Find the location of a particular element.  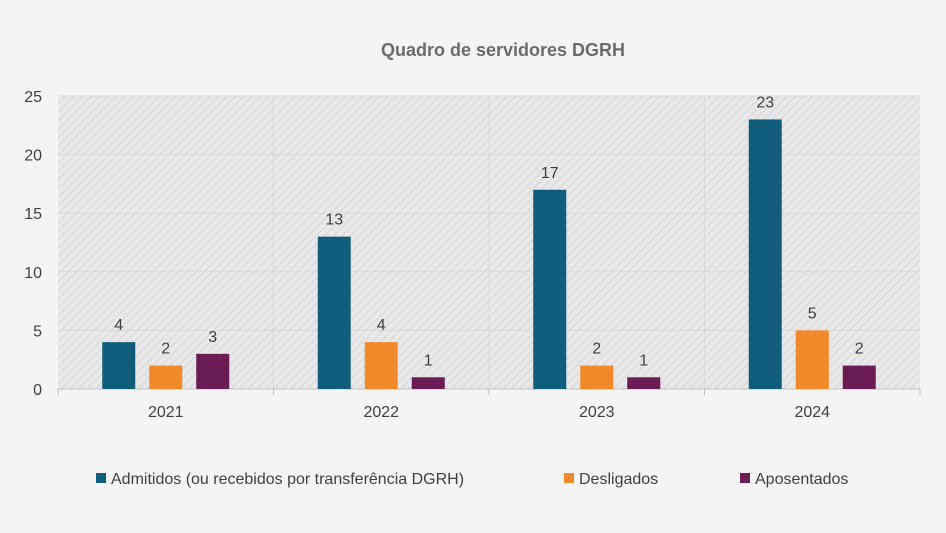

x-tick-label: 2024 is located at coordinates (812, 412).